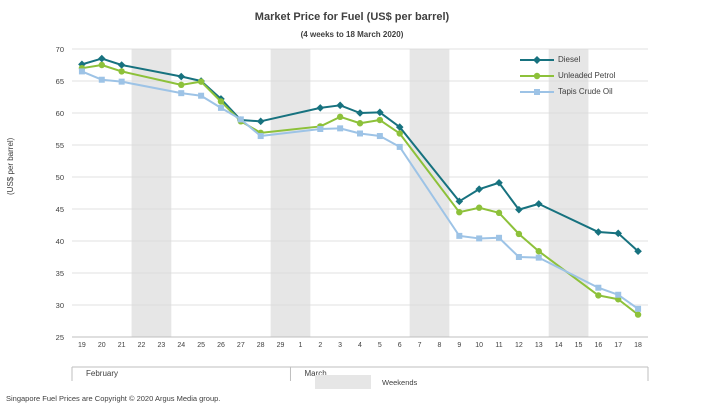 The image size is (704, 410). What do you see at coordinates (60, 81) in the screenshot?
I see `y-tick-label: 65` at bounding box center [60, 81].